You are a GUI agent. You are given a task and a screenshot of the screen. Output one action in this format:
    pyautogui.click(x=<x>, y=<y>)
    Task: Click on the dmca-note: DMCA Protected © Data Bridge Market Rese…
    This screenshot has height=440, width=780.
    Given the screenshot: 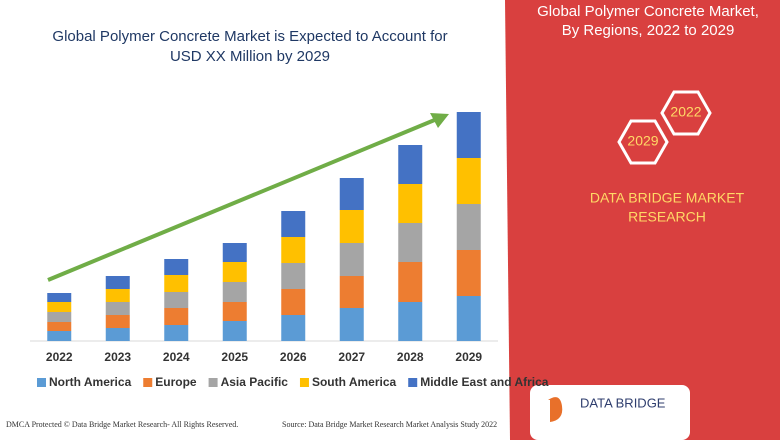 What is the action you would take?
    pyautogui.click(x=122, y=424)
    